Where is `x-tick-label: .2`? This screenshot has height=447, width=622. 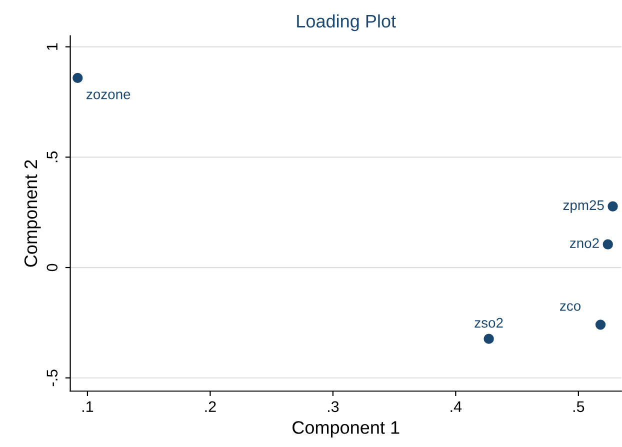 x-tick-label: .2 is located at coordinates (210, 406).